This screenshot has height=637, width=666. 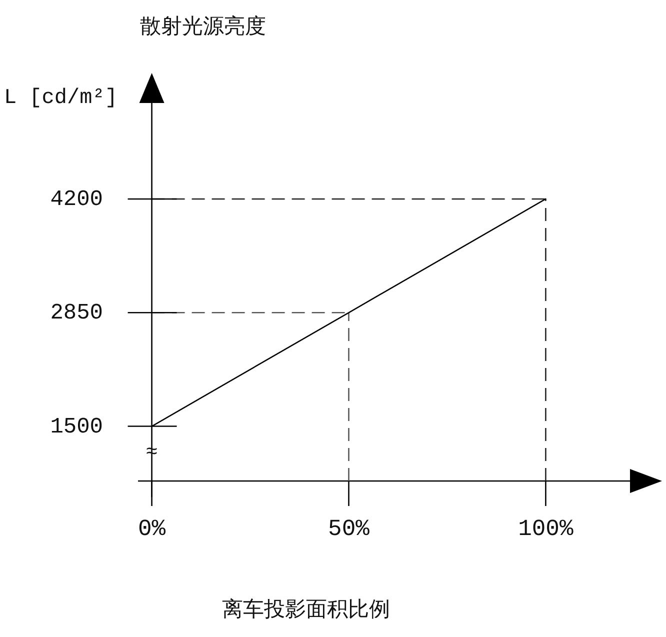 I want to click on ytick-label: 4200, so click(x=76, y=199).